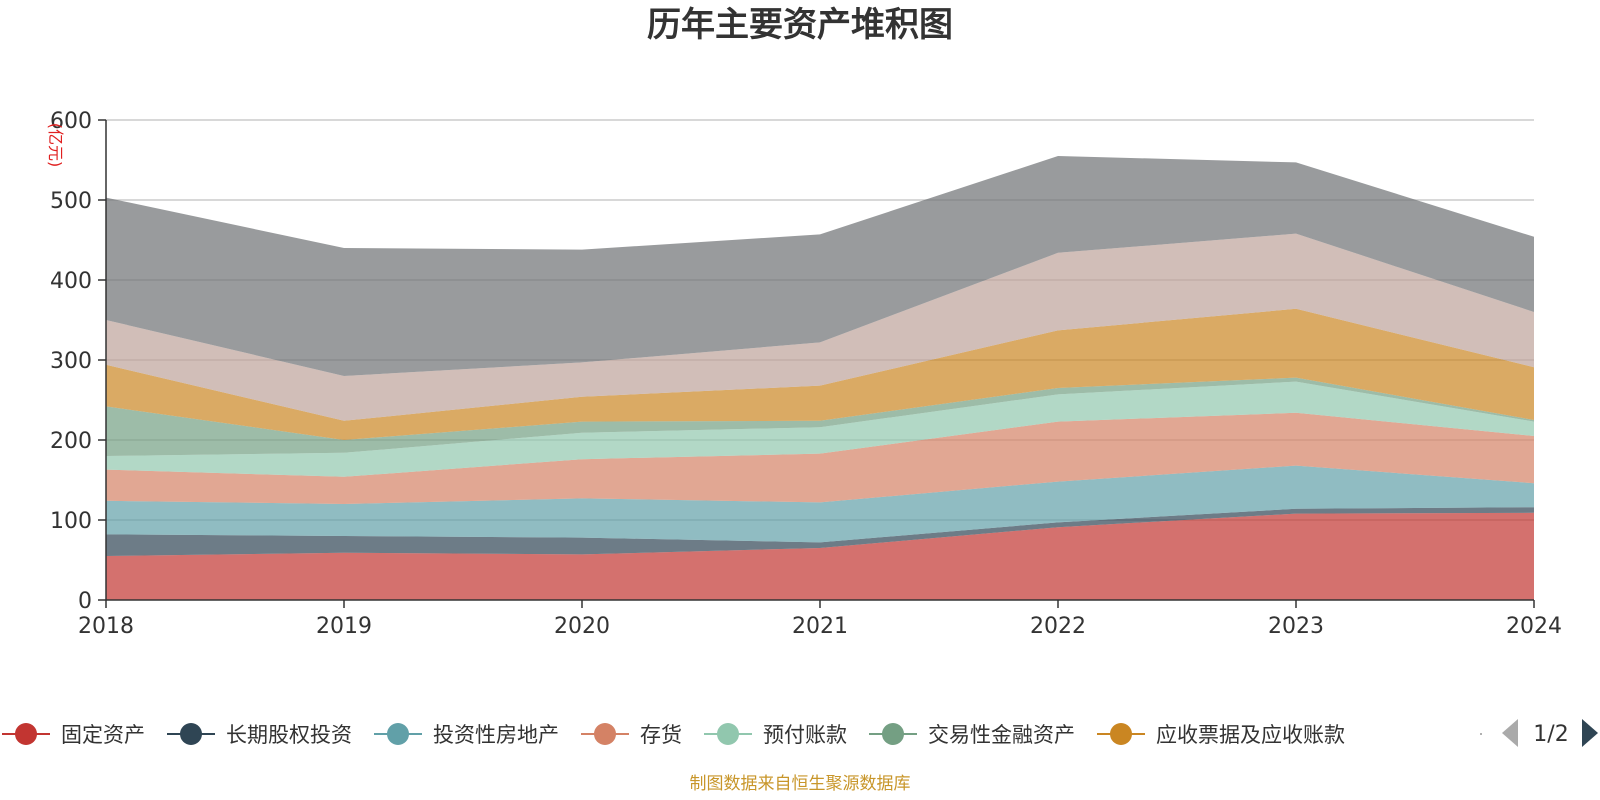  I want to click on legend-item: 存货, so click(631, 735).